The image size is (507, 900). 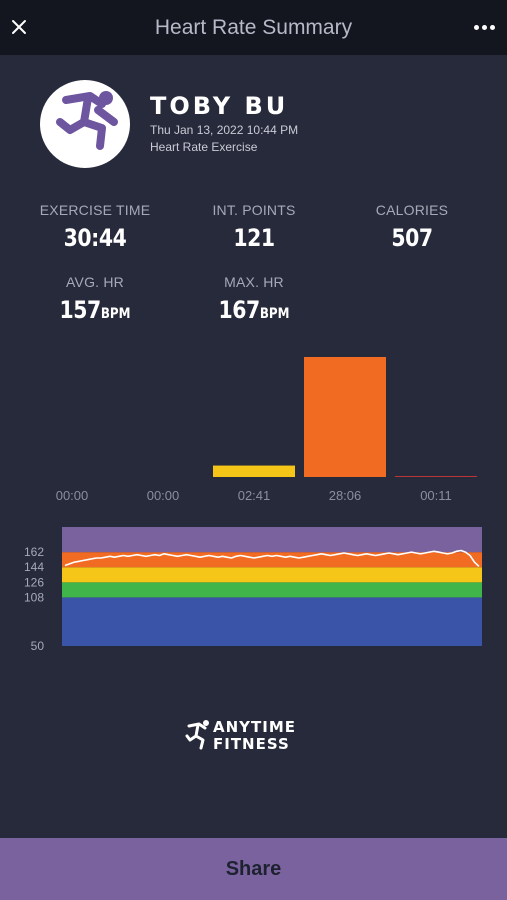 I want to click on calories-stat: CALORIES 507, so click(x=412, y=227).